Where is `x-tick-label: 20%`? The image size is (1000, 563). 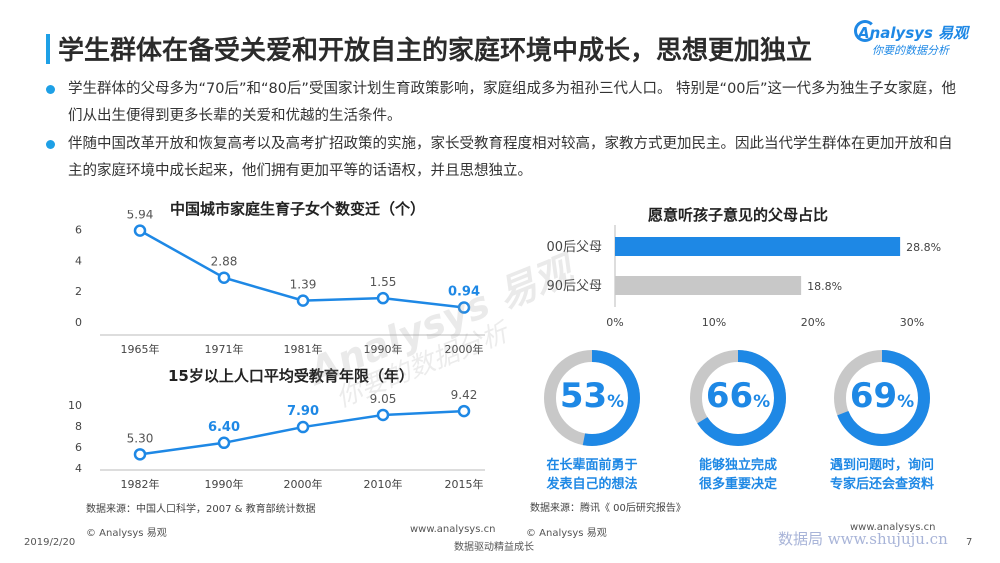 x-tick-label: 20% is located at coordinates (813, 322).